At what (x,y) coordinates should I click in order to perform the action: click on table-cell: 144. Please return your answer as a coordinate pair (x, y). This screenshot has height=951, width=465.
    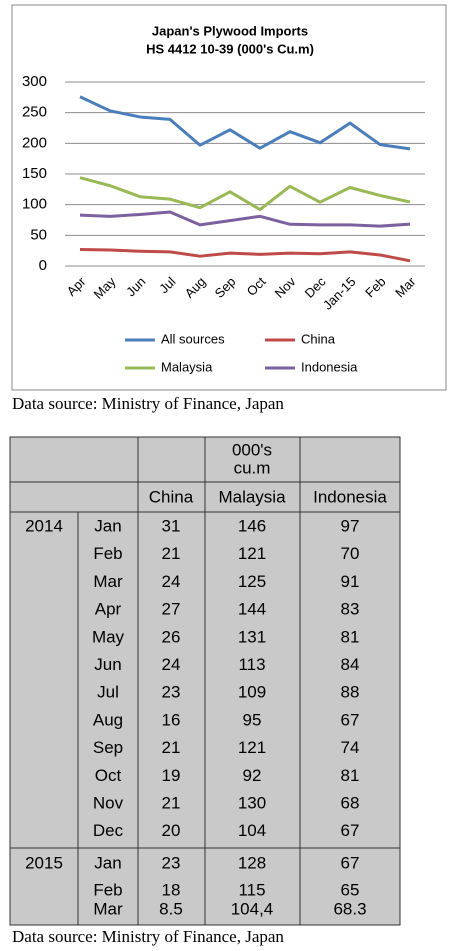
    Looking at the image, I should click on (252, 609).